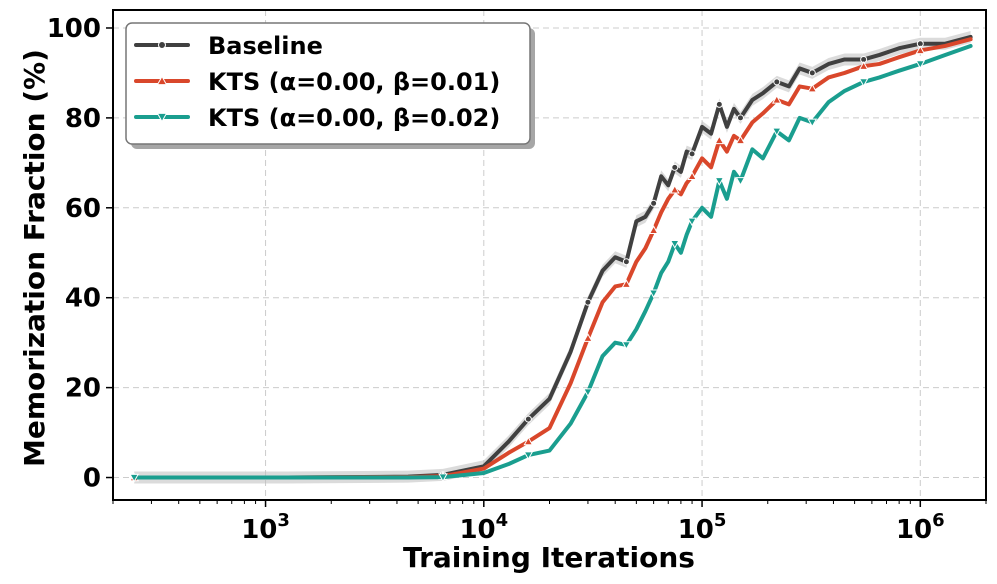  I want to click on y-tick-label: 60, so click(83, 209).